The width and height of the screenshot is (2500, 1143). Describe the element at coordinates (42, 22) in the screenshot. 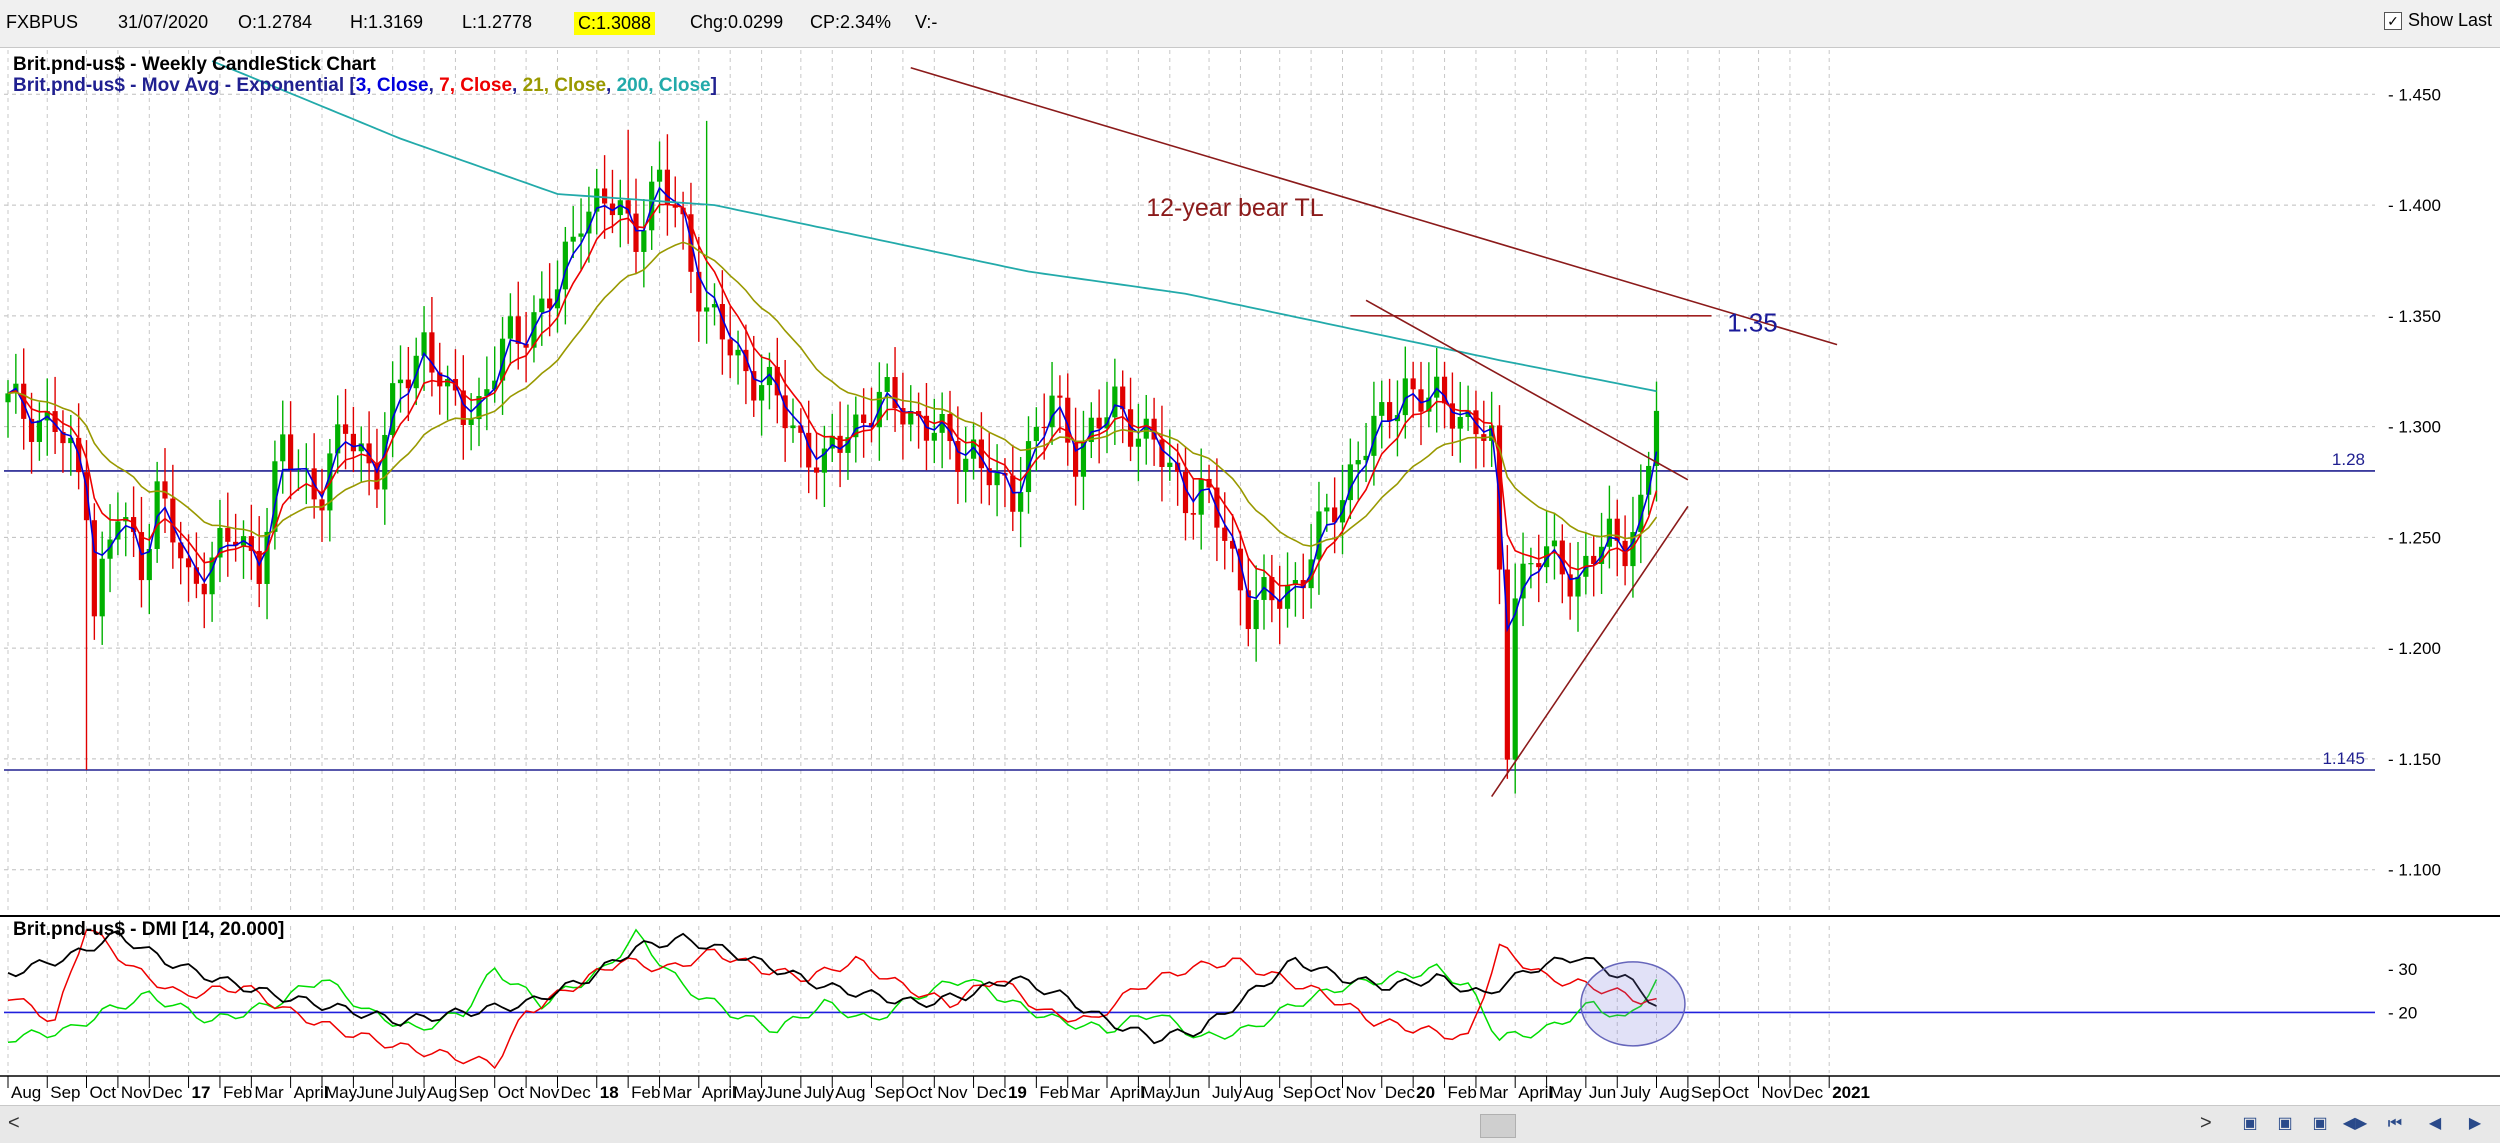

I see `symbol-label: FXBPUS` at that location.